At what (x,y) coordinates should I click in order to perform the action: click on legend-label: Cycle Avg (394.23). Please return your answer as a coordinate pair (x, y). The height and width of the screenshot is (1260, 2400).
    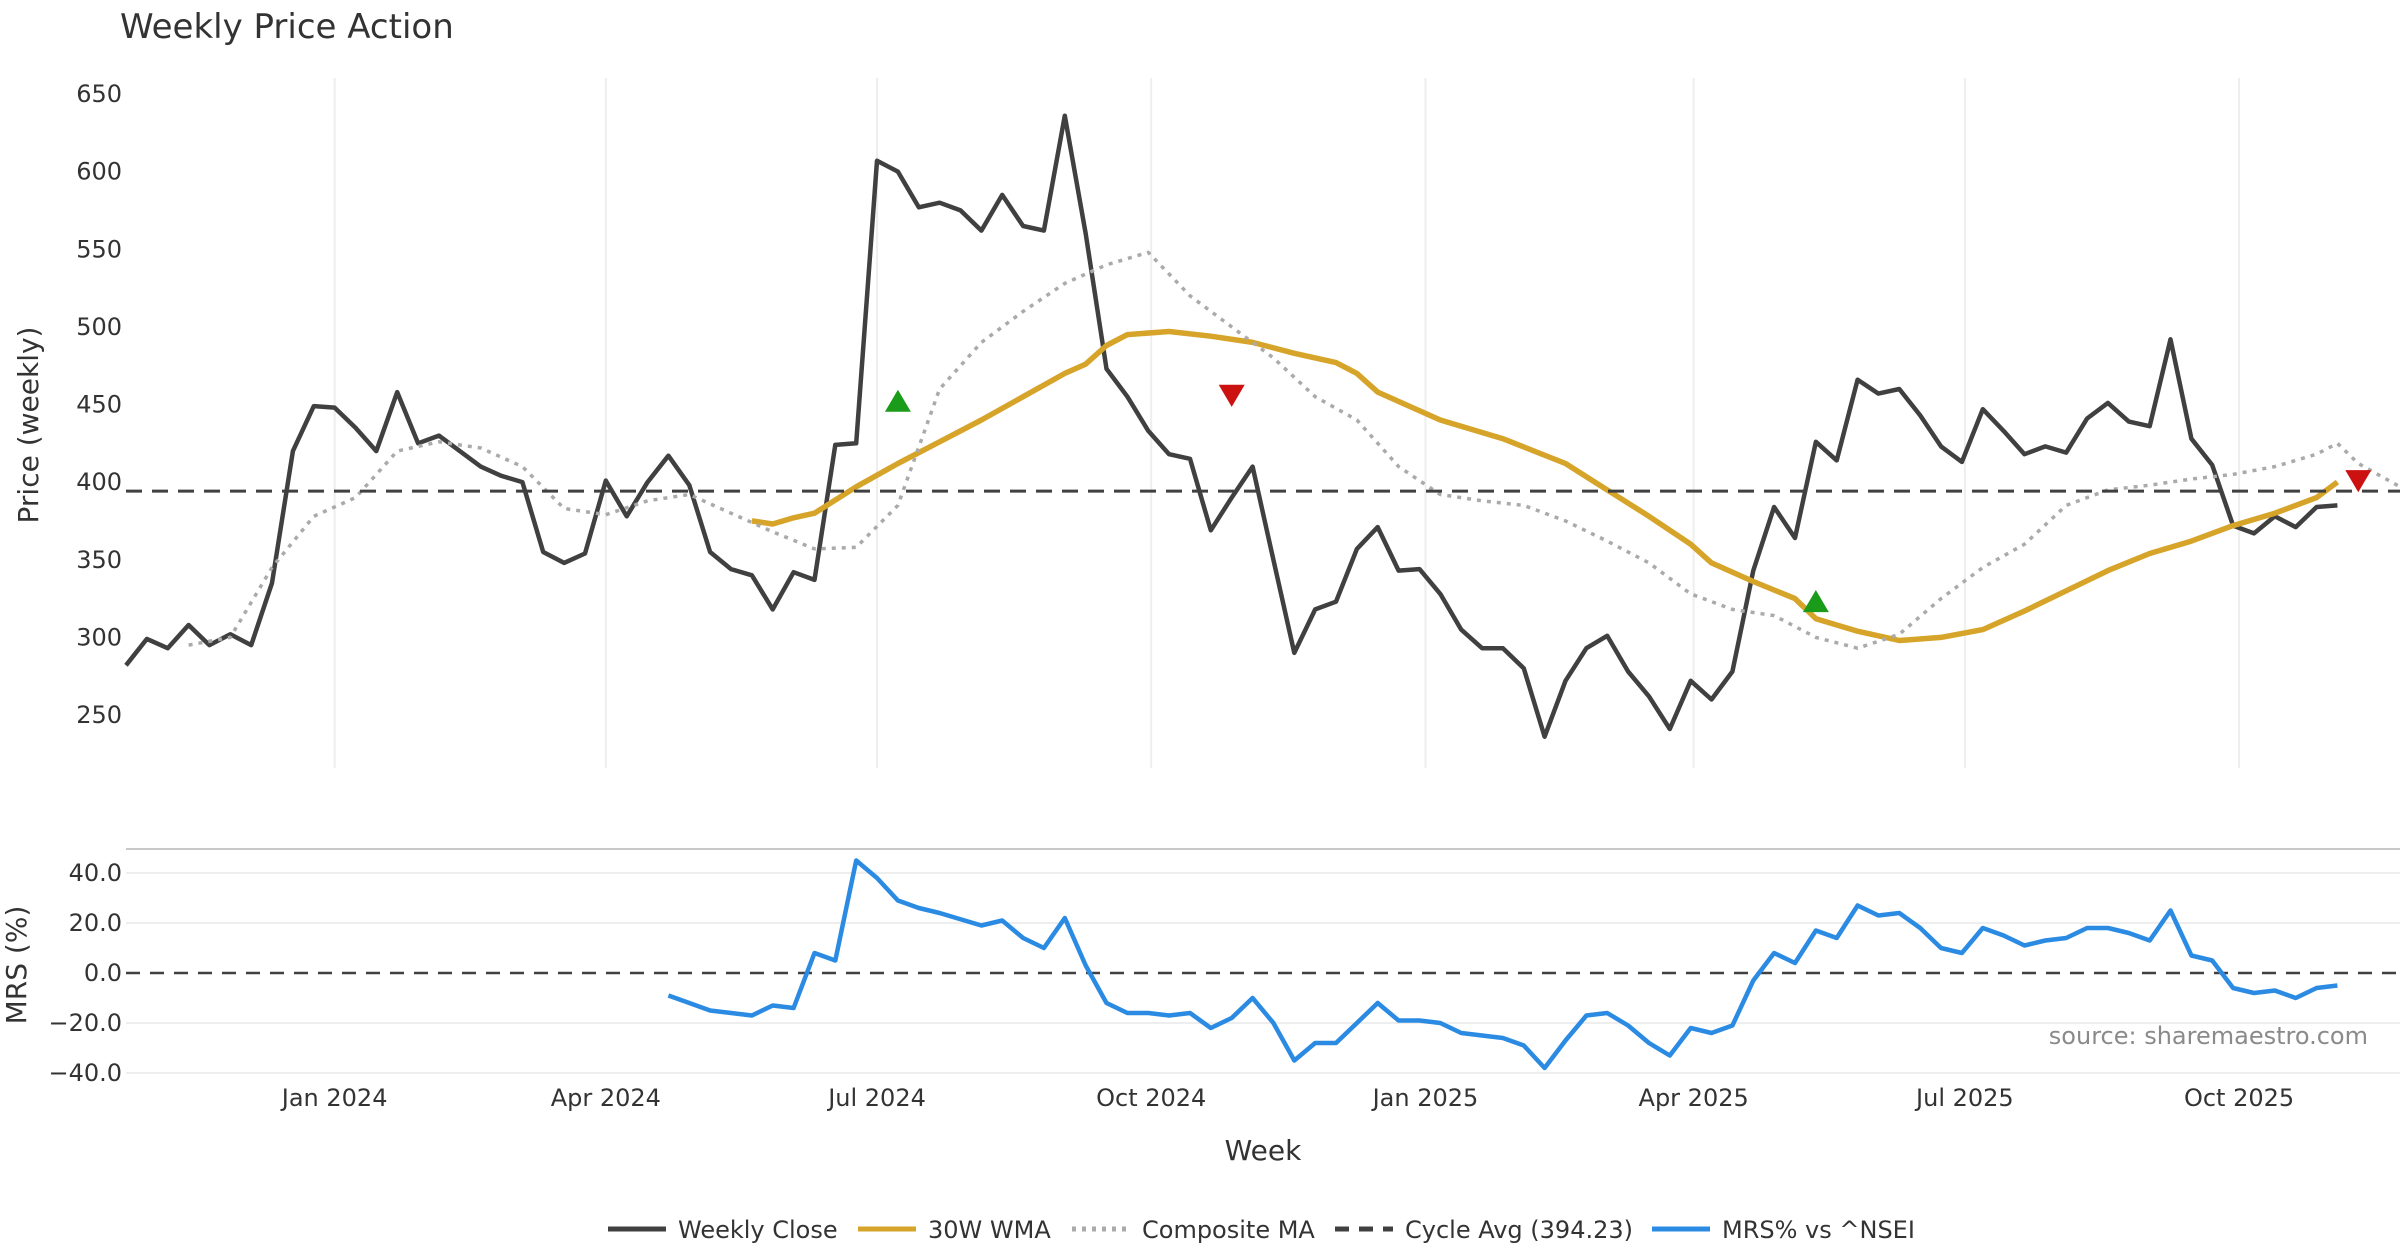
    Looking at the image, I should click on (1519, 1230).